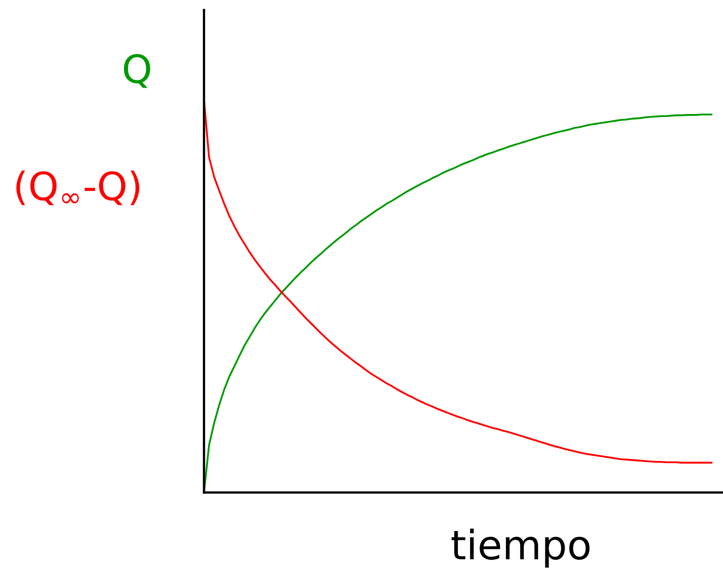 The width and height of the screenshot is (723, 579). Describe the element at coordinates (137, 71) in the screenshot. I see `text: Q` at that location.